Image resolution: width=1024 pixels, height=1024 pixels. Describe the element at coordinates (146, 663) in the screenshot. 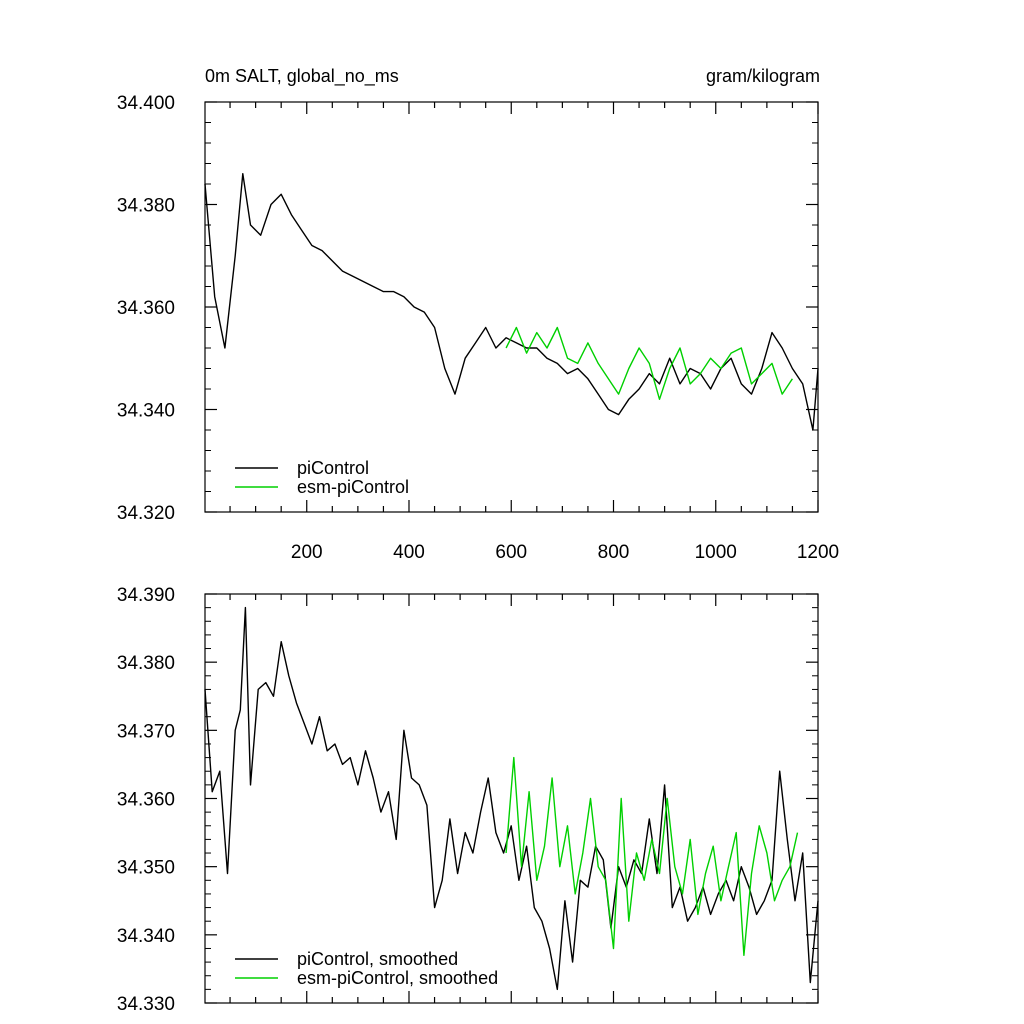

I see `chart2-ytick-label: 34.380` at that location.